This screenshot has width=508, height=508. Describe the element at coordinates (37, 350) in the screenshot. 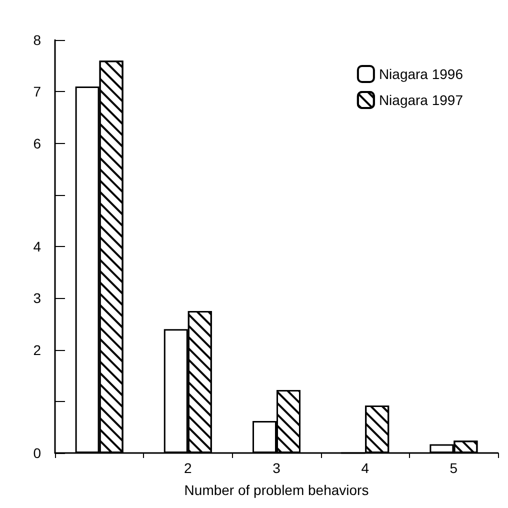

I see `y-tick-label: 2` at that location.